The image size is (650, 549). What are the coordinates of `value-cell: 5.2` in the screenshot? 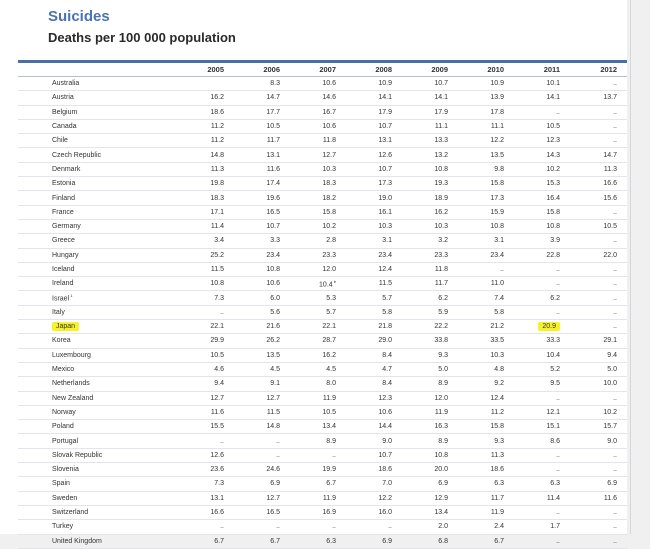 It's located at (542, 370).